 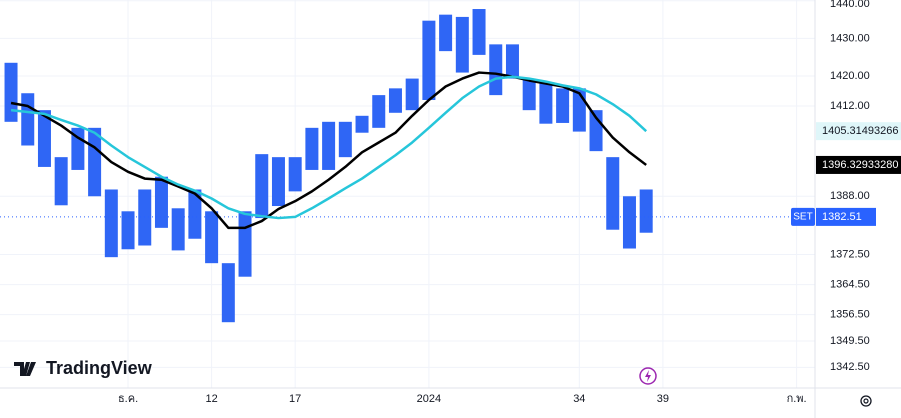 I want to click on price-badge-label: 1405.31493266, so click(x=860, y=131).